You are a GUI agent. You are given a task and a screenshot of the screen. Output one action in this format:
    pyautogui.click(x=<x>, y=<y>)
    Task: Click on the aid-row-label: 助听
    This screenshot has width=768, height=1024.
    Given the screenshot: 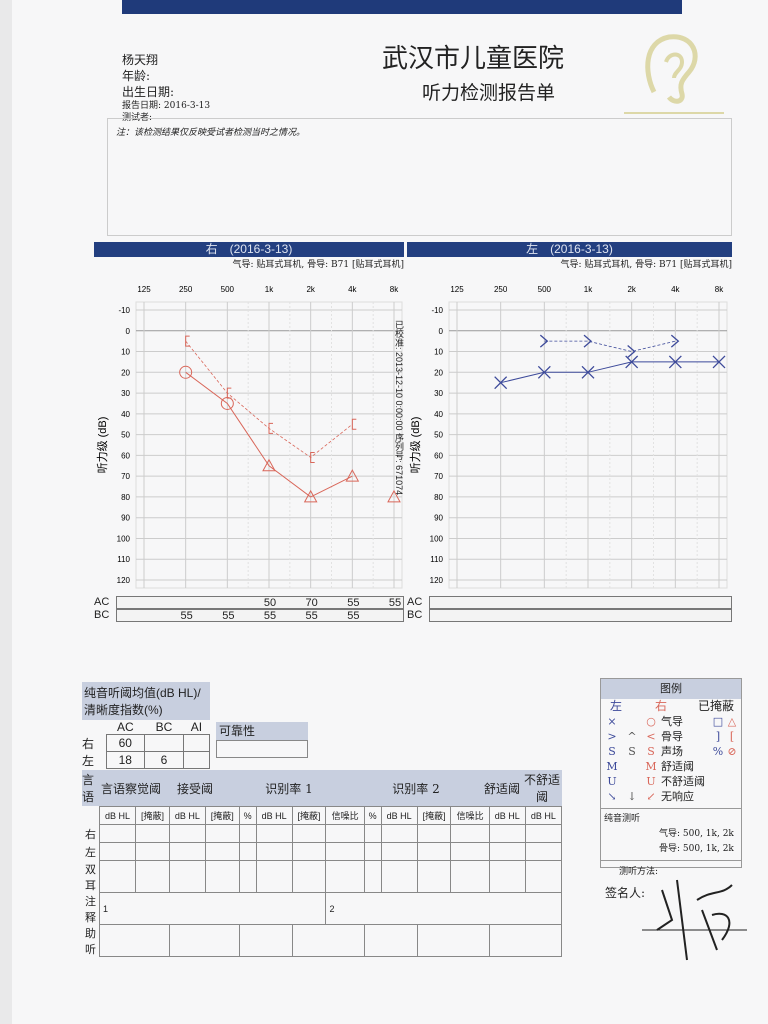 What is the action you would take?
    pyautogui.click(x=90, y=941)
    